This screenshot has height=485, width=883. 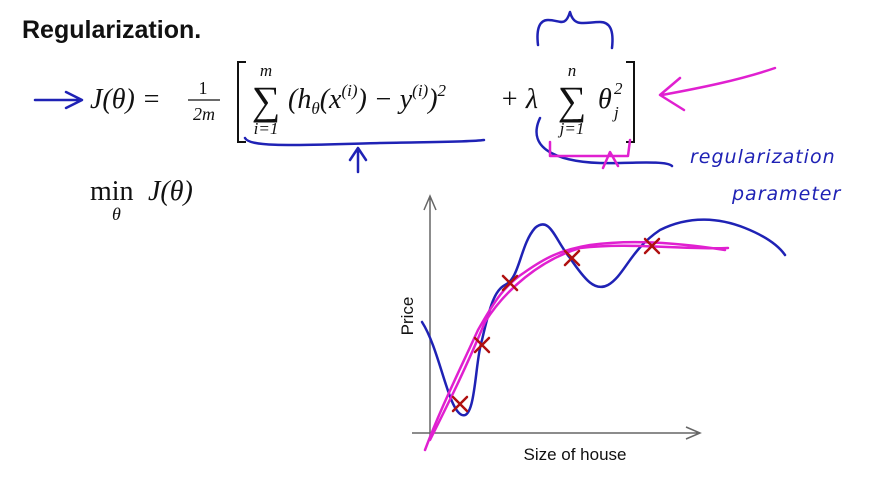 What do you see at coordinates (572, 70) in the screenshot?
I see `sum2-upper: n` at bounding box center [572, 70].